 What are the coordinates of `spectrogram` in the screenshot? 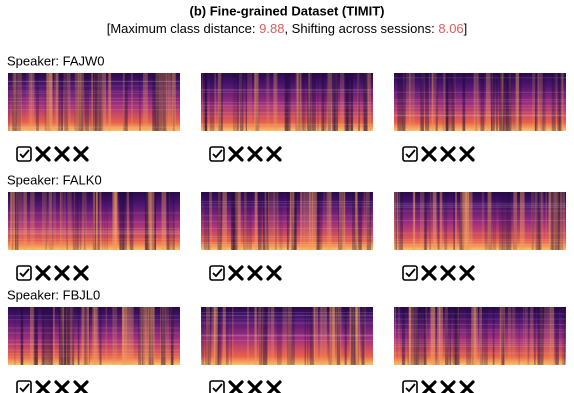 It's located at (287, 102).